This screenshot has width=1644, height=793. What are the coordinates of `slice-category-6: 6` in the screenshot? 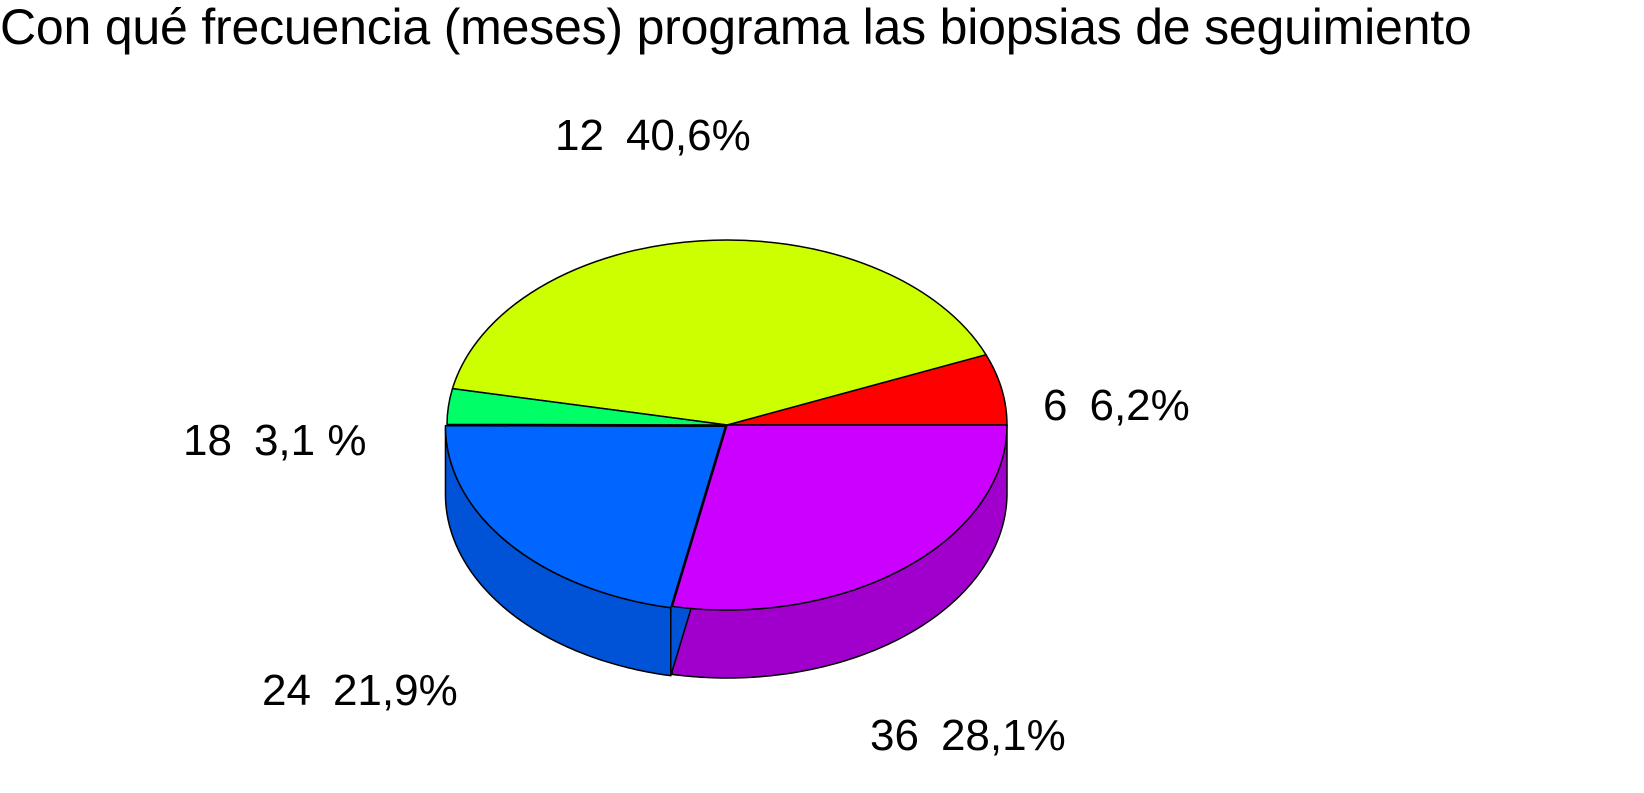 It's located at (1055, 405).